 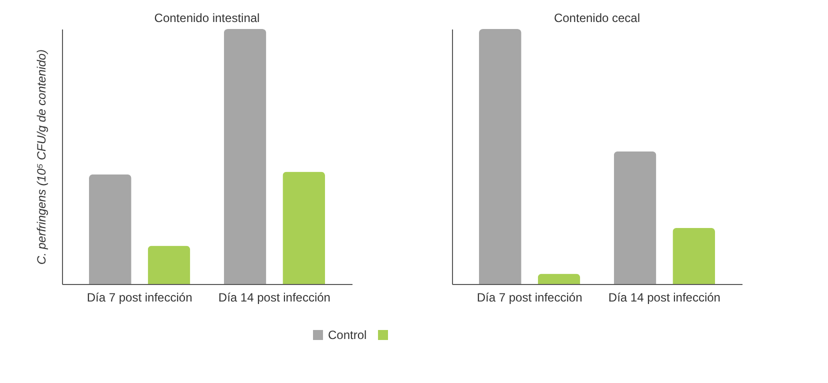 What do you see at coordinates (347, 335) in the screenshot?
I see `legend-label: Control` at bounding box center [347, 335].